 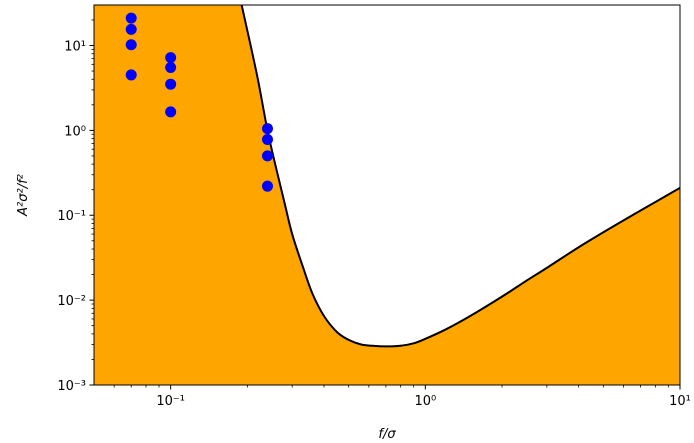 I want to click on x-axis: 10⁻¹ 10⁰ 10¹, so click(x=402, y=397).